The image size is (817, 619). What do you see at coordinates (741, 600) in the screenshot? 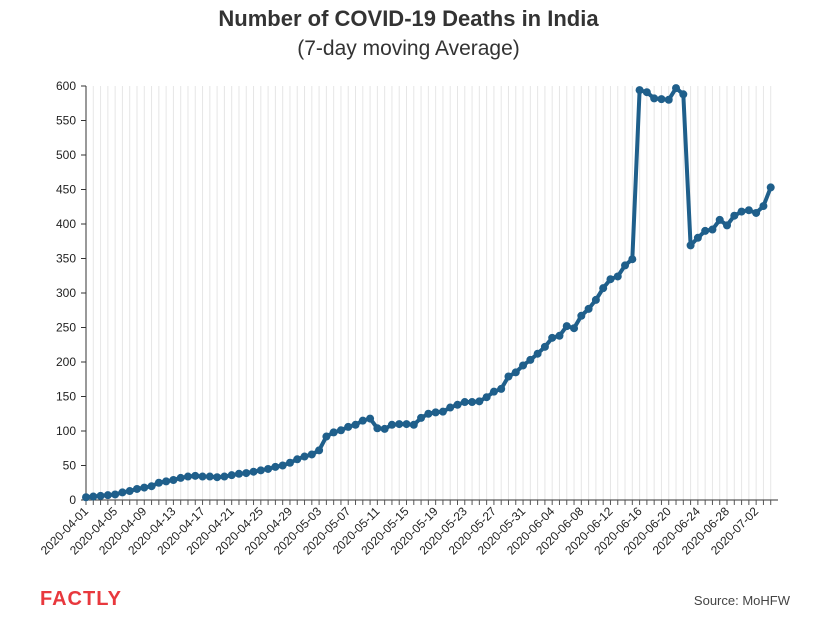
I see `source-note: Source: MoHFW` at bounding box center [741, 600].